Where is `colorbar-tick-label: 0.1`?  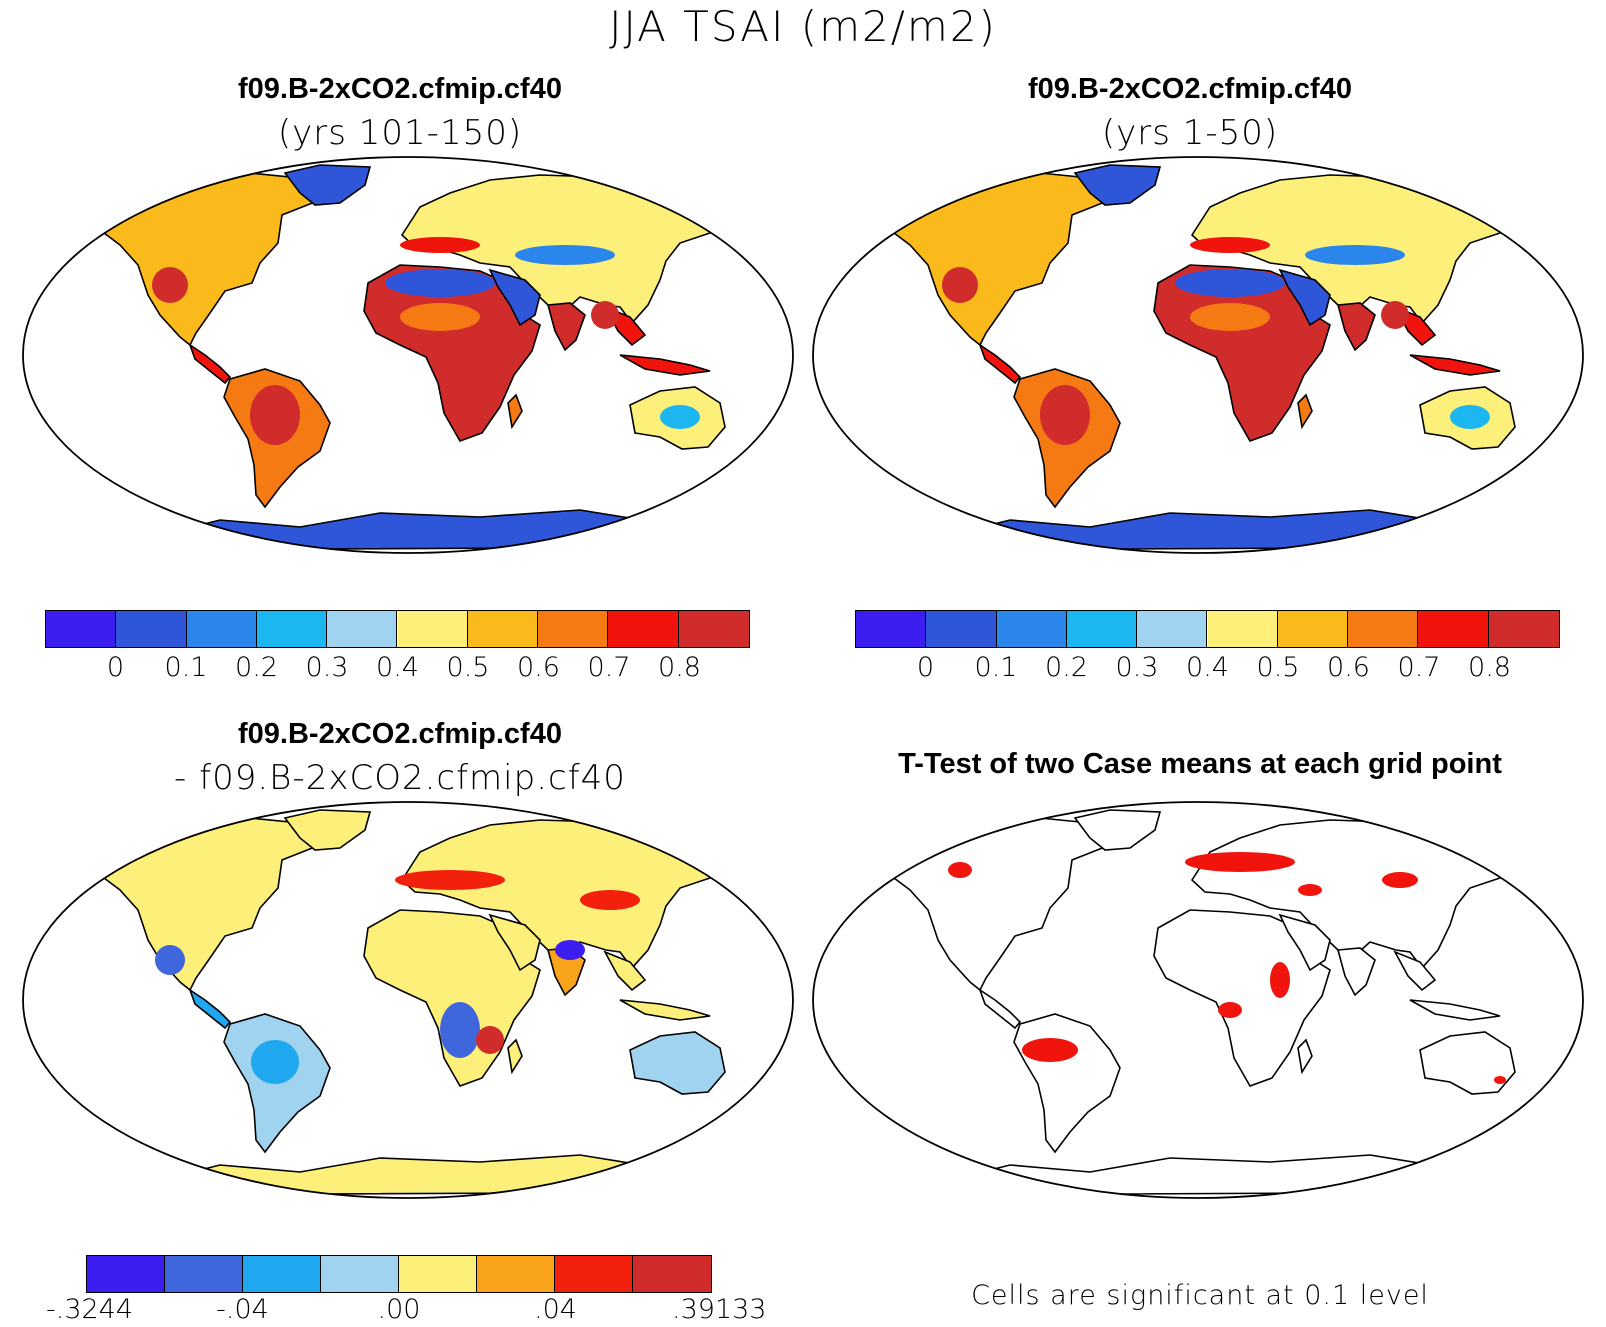
colorbar-tick-label: 0.1 is located at coordinates (996, 667).